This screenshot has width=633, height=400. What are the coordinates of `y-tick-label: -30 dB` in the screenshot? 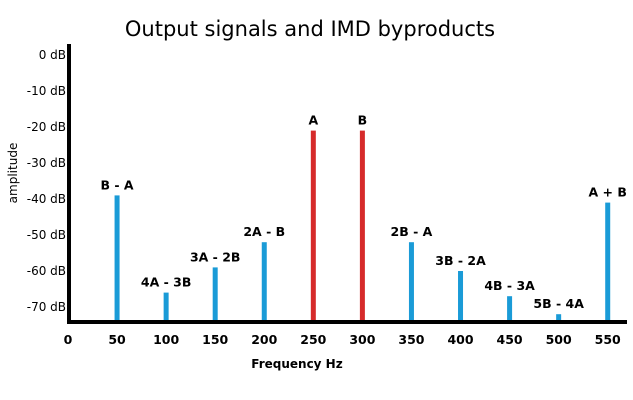 It's located at (46, 163).